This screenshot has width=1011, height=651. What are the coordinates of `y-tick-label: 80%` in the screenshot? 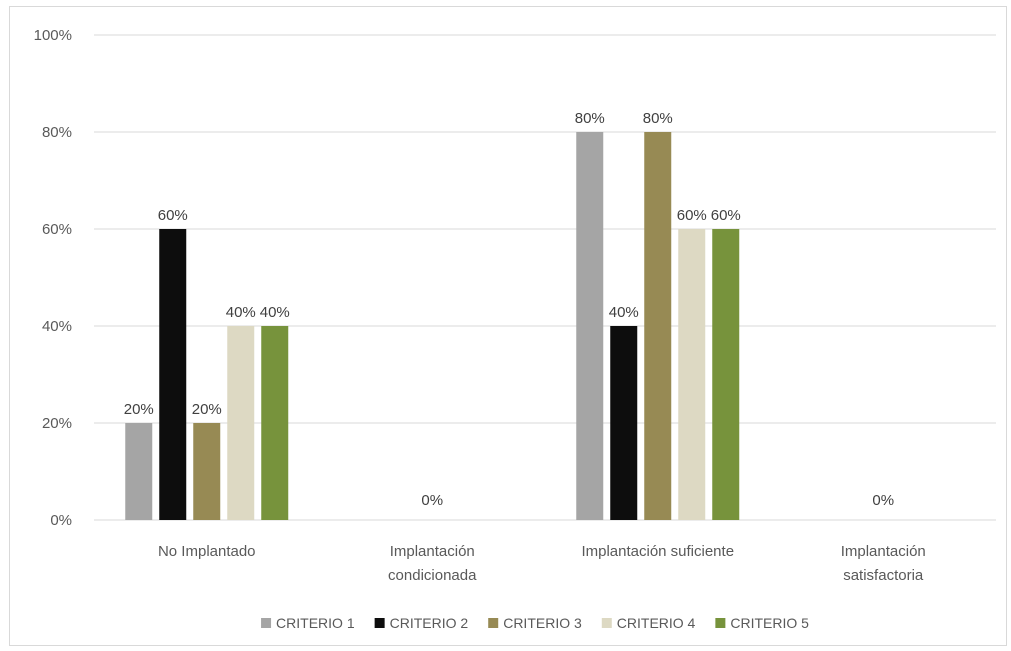 It's located at (57, 132).